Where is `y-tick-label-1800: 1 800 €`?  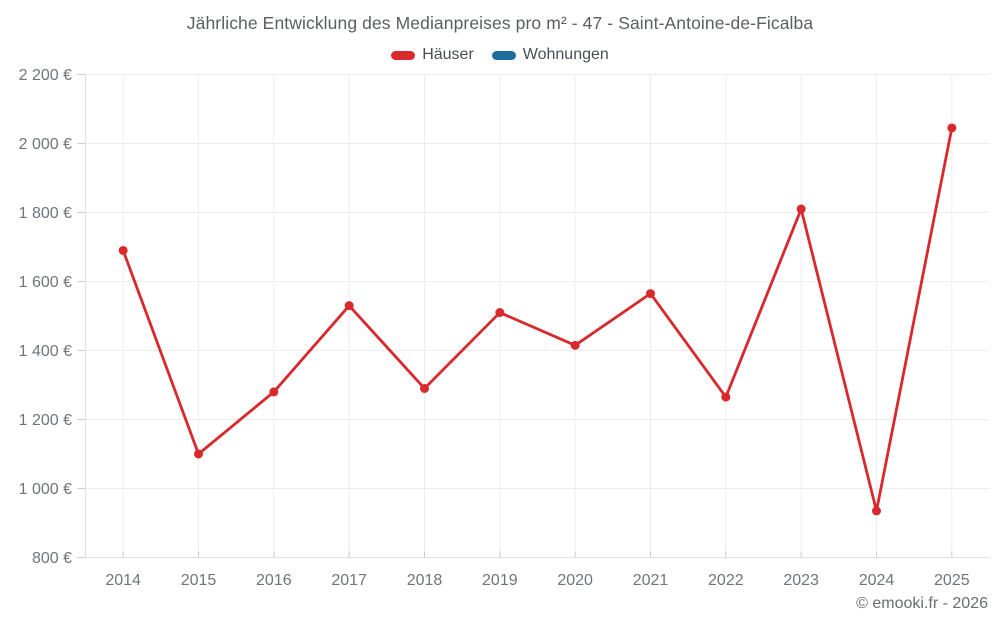
y-tick-label-1800: 1 800 € is located at coordinates (45, 213).